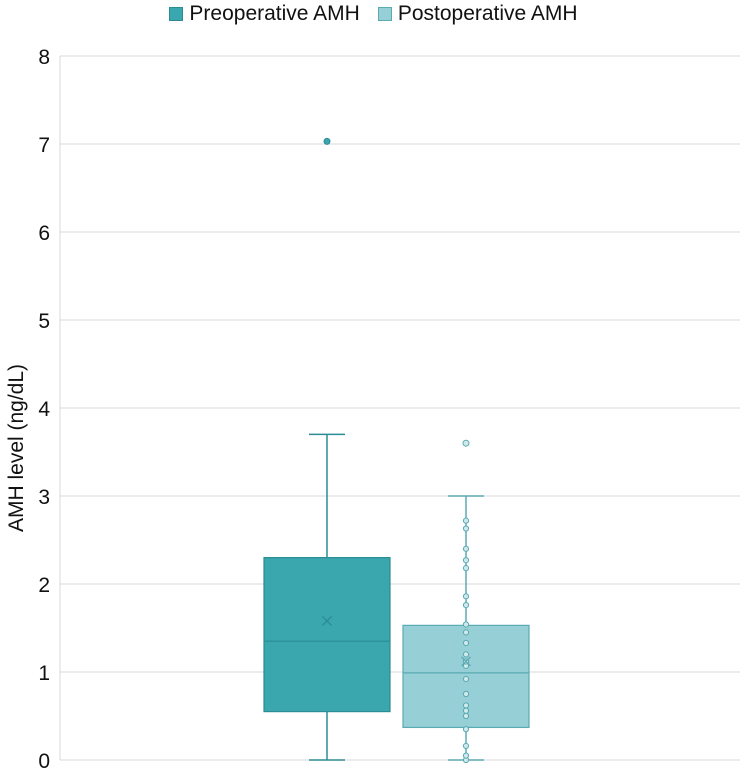 The image size is (747, 775). Describe the element at coordinates (176, 14) in the screenshot. I see `legend-swatch-preoperative` at that location.